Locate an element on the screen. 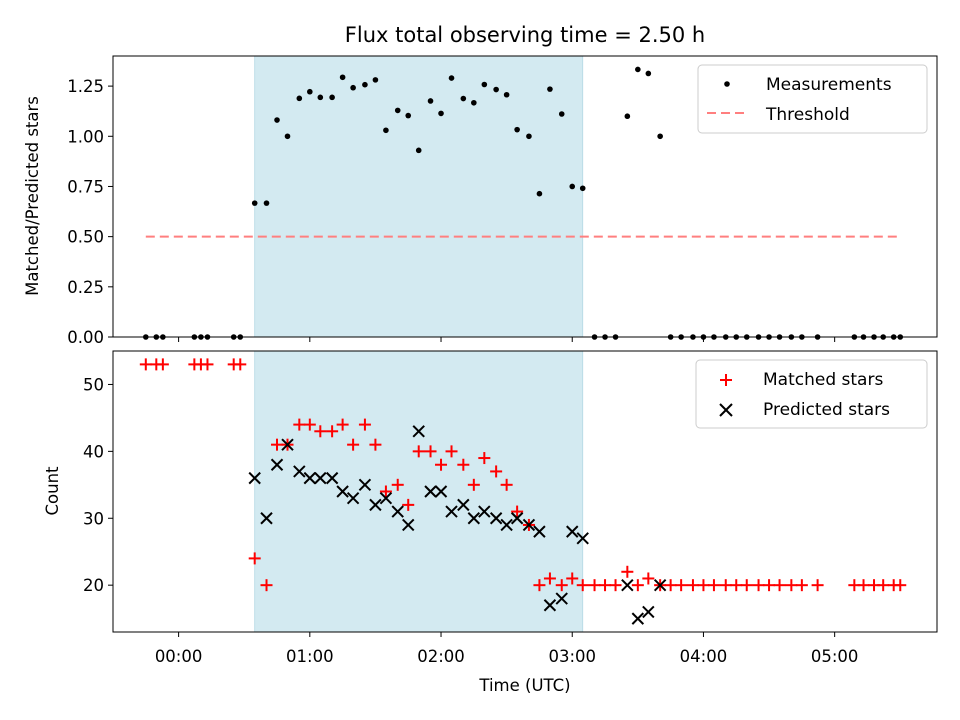 Image resolution: width=960 pixels, height=720 pixels. legend-threshold-label: Threshold is located at coordinates (807, 115).